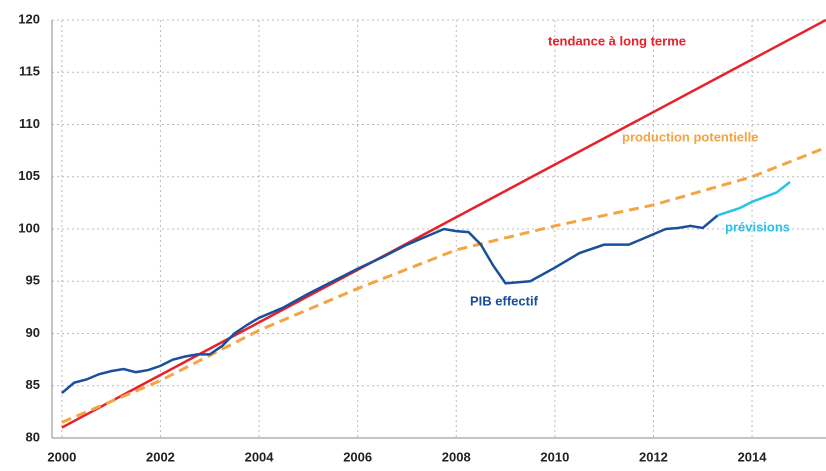 The height and width of the screenshot is (471, 826). I want to click on y-tick-label: 100, so click(29, 227).